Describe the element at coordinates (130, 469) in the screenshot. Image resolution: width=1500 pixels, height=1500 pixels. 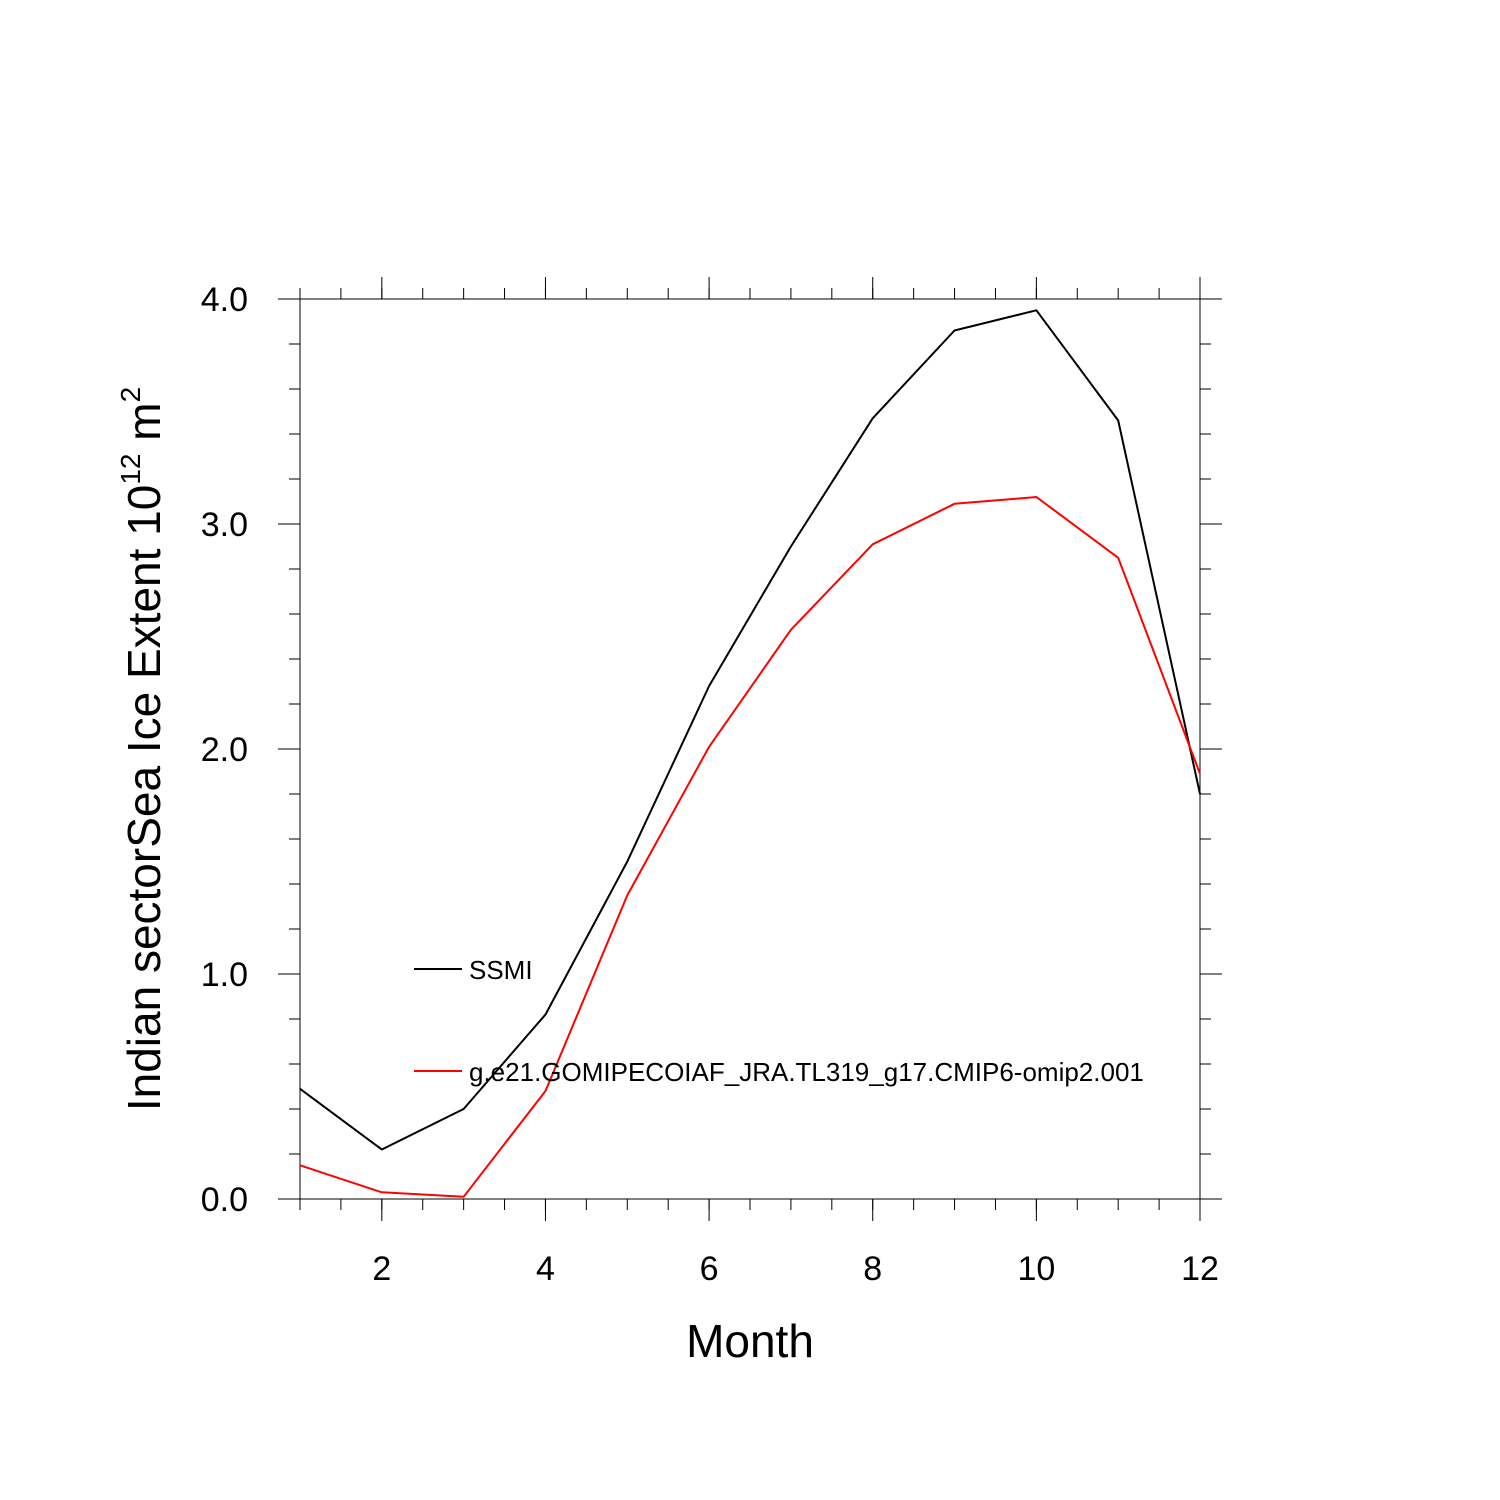
I see `y-axis-title-exponent: 12` at that location.